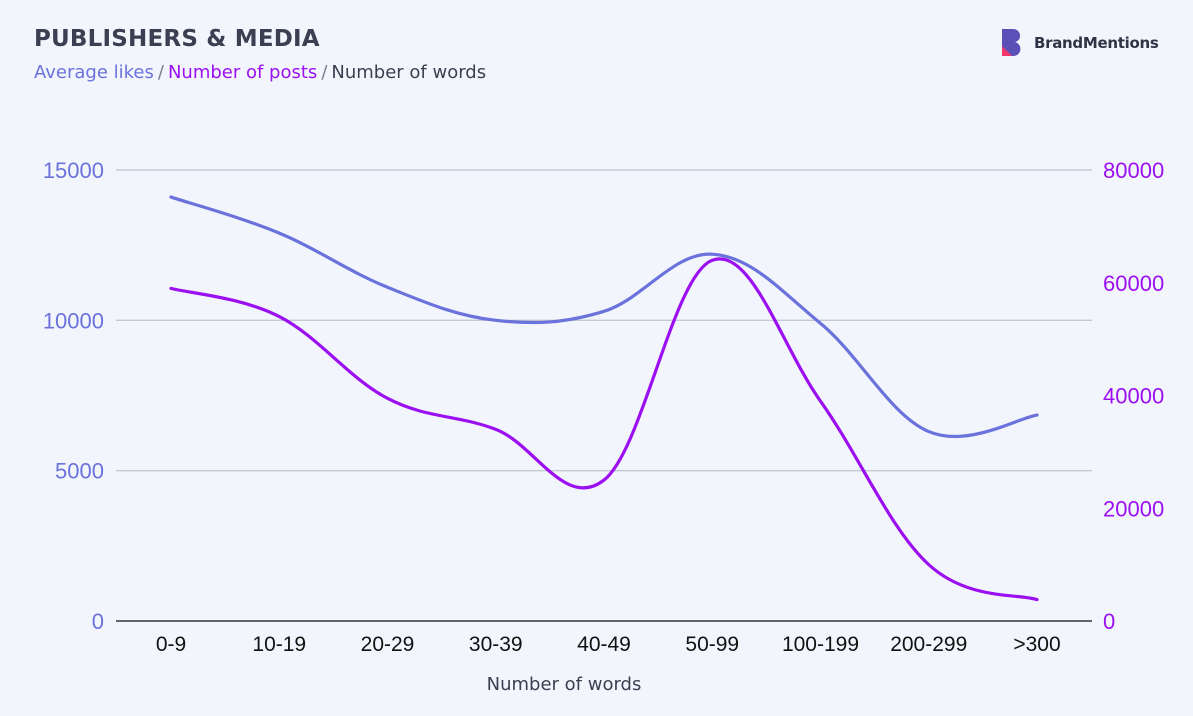 The width and height of the screenshot is (1193, 716). I want to click on x-tick-label: 200-299, so click(928, 644).